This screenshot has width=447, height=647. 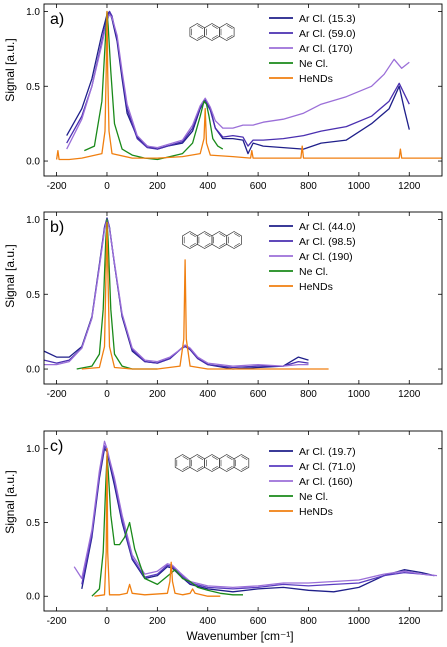 What do you see at coordinates (327, 34) in the screenshot?
I see `legend-label: Ar Cl. (59.0)` at bounding box center [327, 34].